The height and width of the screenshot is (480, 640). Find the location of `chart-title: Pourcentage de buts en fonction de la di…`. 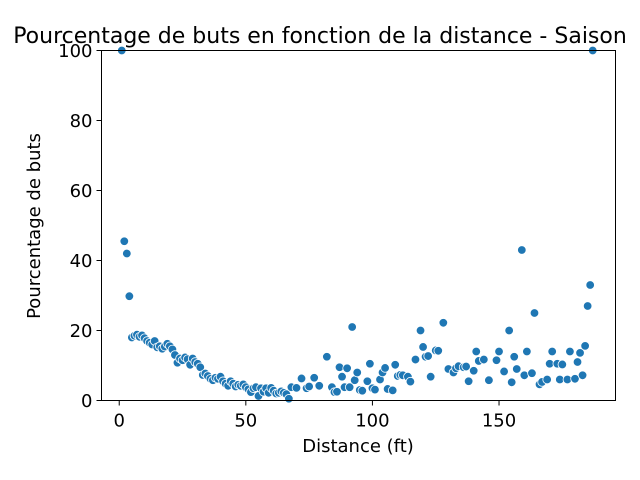

chart-title: Pourcentage de buts en fonction de la di… is located at coordinates (320, 36).